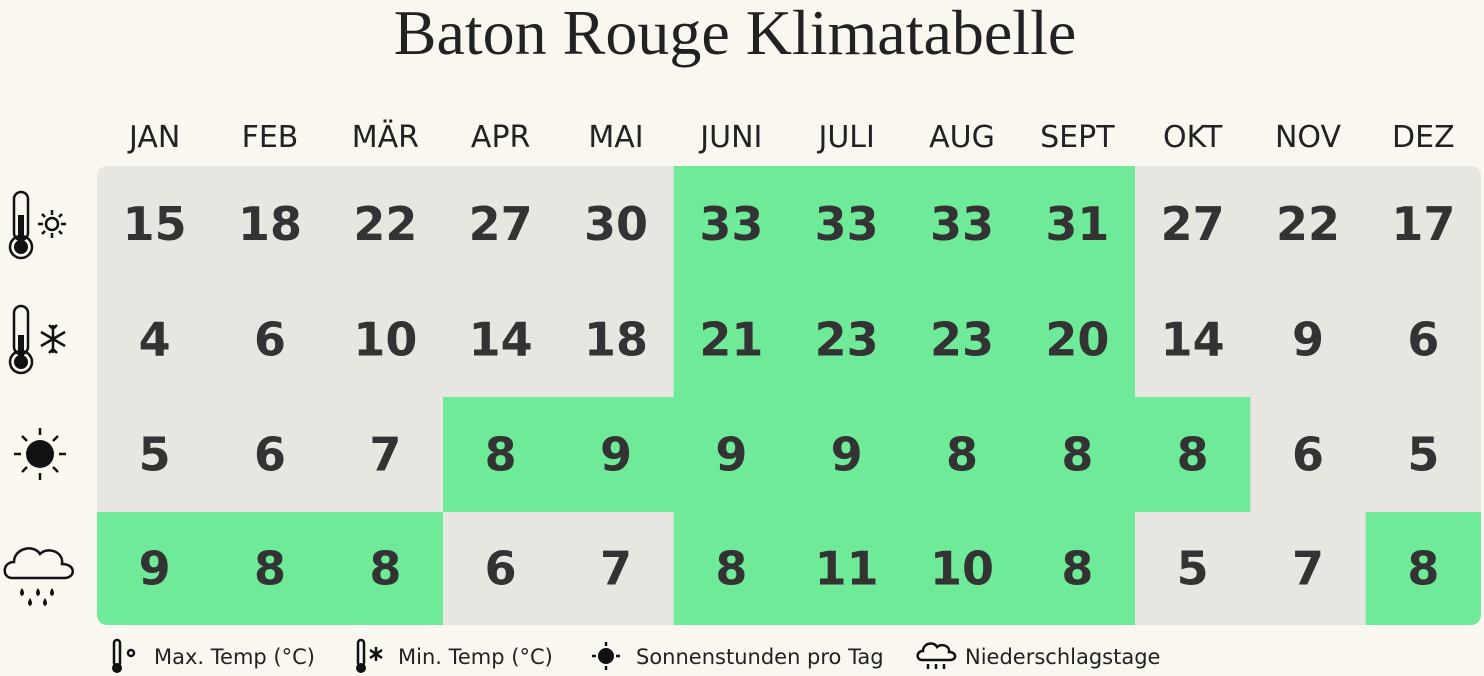  What do you see at coordinates (270, 137) in the screenshot?
I see `month-label: FEB` at bounding box center [270, 137].